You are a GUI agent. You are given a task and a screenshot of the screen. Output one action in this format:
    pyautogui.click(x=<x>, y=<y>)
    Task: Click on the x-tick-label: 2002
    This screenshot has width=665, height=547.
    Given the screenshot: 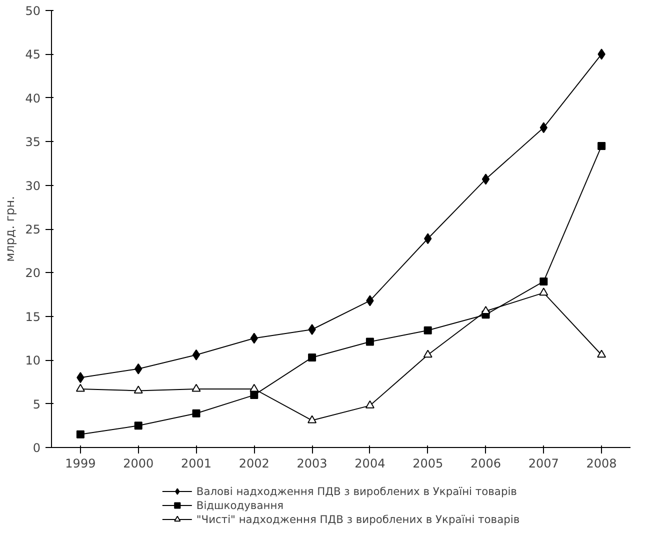 What is the action you would take?
    pyautogui.click(x=254, y=463)
    